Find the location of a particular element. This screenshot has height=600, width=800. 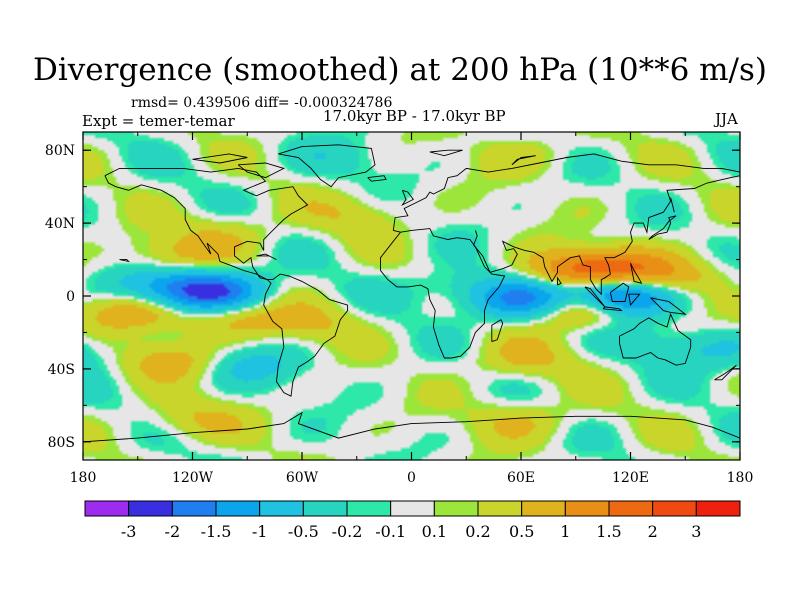

colorbar-label: 0.5 is located at coordinates (521, 531).